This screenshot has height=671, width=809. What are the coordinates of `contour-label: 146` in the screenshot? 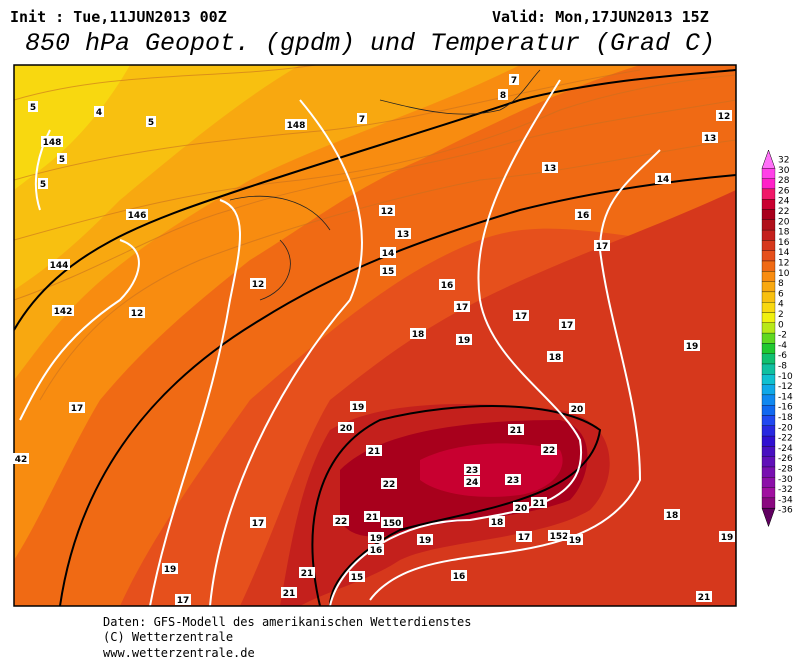 It's located at (137, 216).